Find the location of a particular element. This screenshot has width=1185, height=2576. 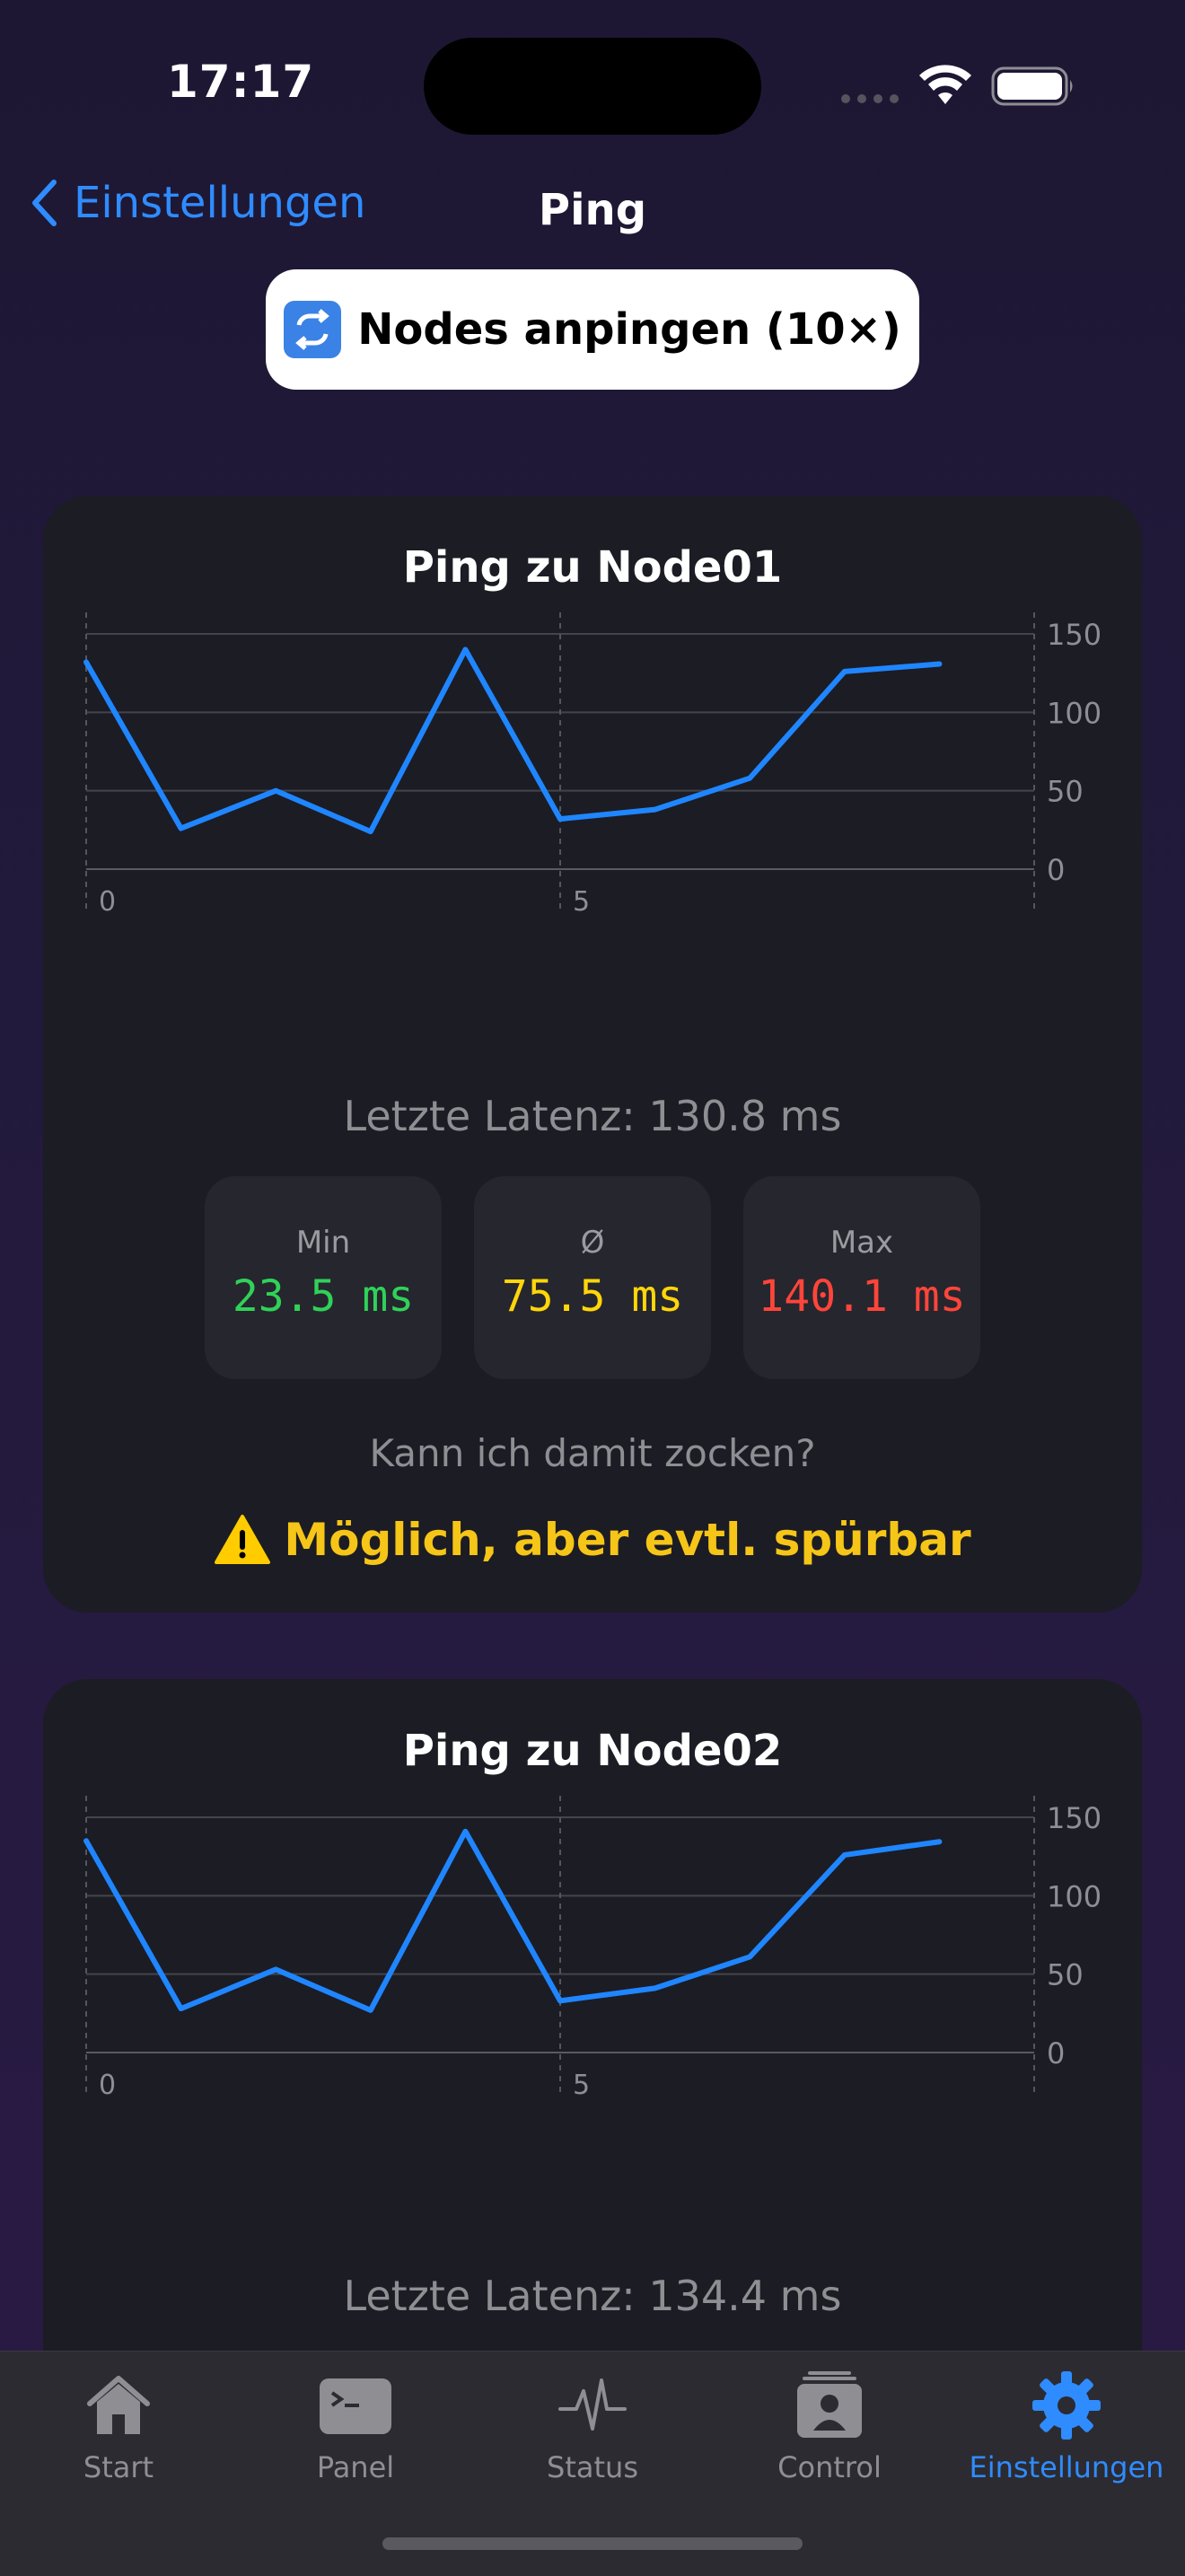

stat-avg-value: 75.5 ms is located at coordinates (592, 1296).